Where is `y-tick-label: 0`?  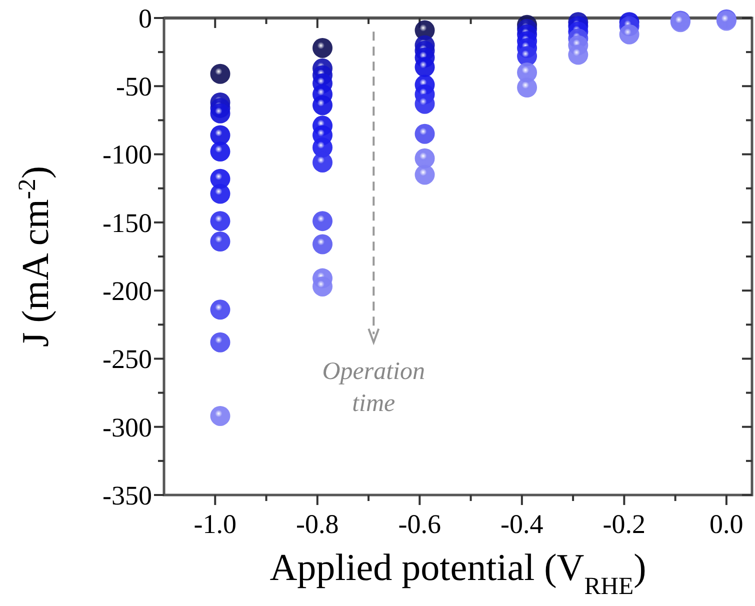
y-tick-label: 0 is located at coordinates (145, 18).